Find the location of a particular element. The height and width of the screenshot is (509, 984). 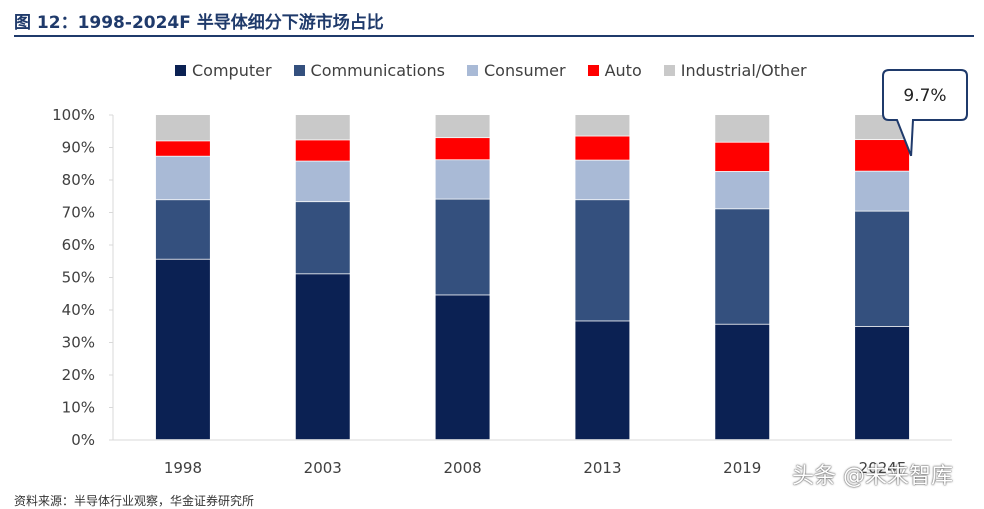

y-tick-label: 70% is located at coordinates (78, 213).